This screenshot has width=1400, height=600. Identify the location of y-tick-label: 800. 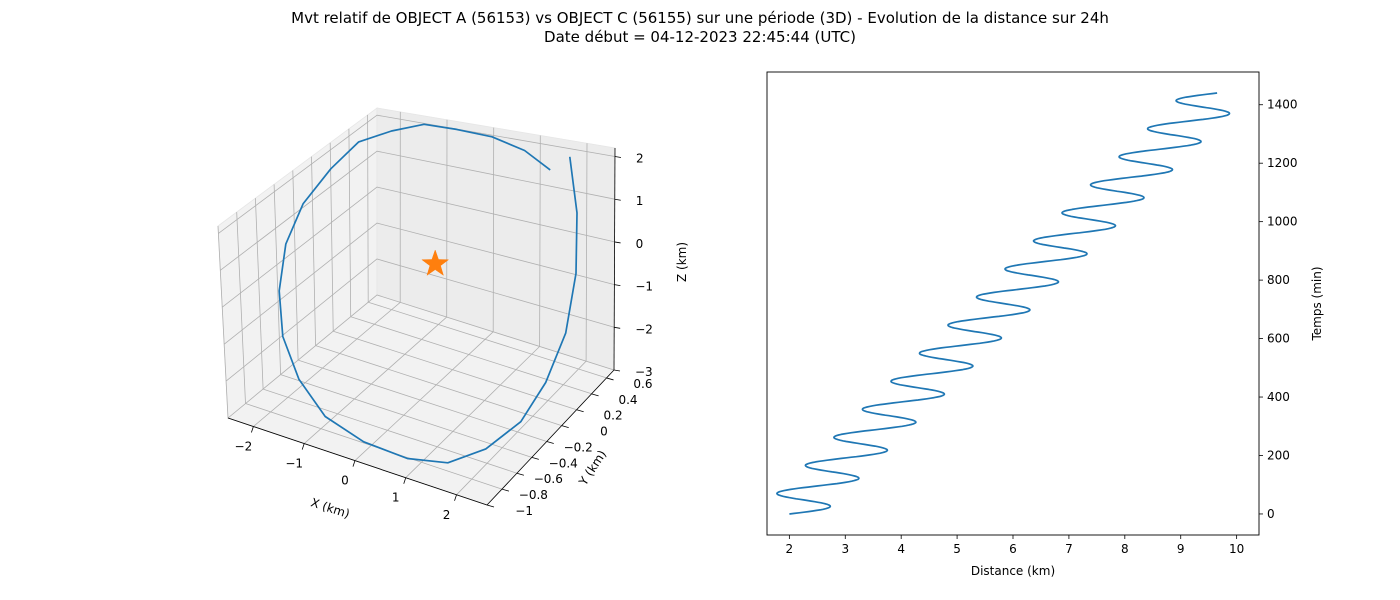
(1278, 280).